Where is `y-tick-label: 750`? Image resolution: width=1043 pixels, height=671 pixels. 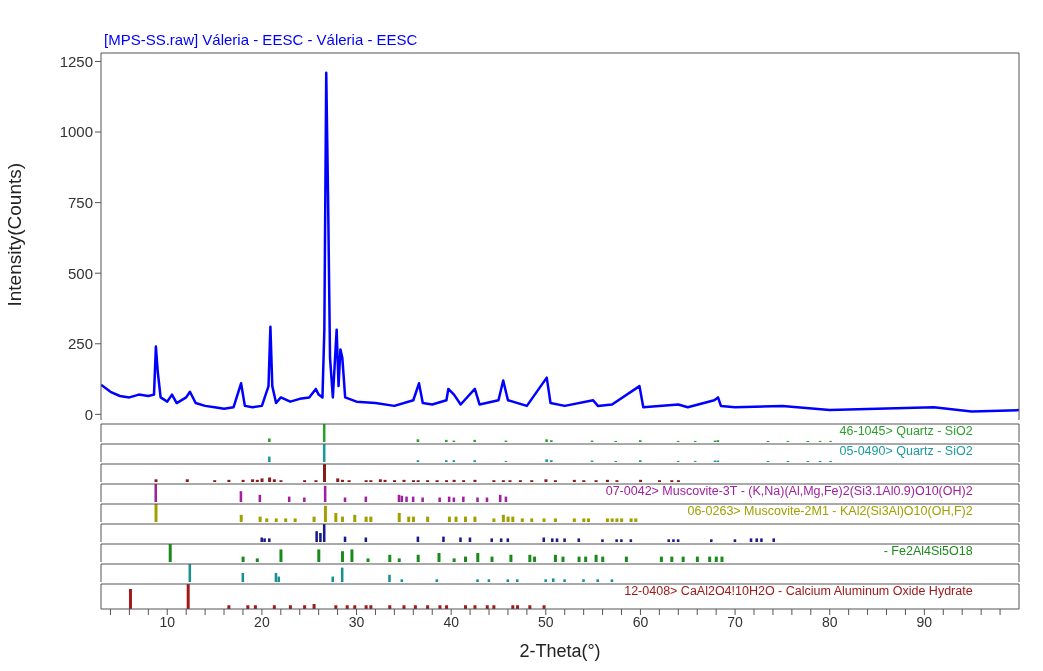 y-tick-label: 750 is located at coordinates (80, 202).